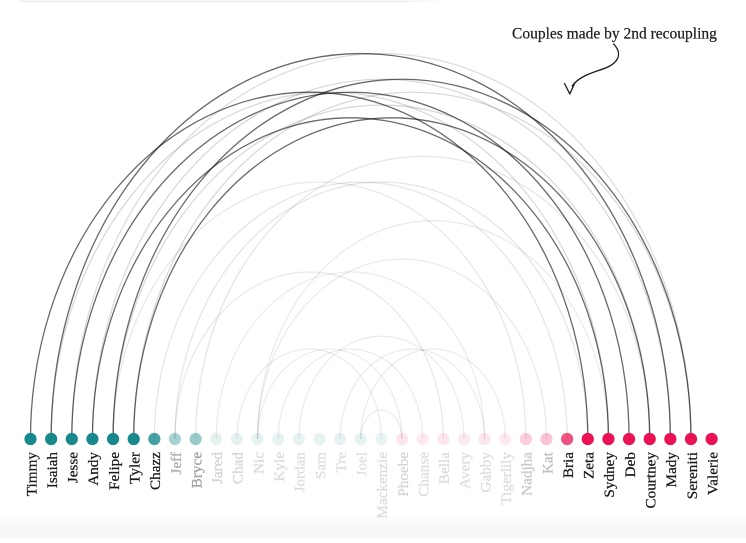 The height and width of the screenshot is (543, 746). What do you see at coordinates (382, 485) in the screenshot?
I see `svg-text: Mackenzie` at bounding box center [382, 485].